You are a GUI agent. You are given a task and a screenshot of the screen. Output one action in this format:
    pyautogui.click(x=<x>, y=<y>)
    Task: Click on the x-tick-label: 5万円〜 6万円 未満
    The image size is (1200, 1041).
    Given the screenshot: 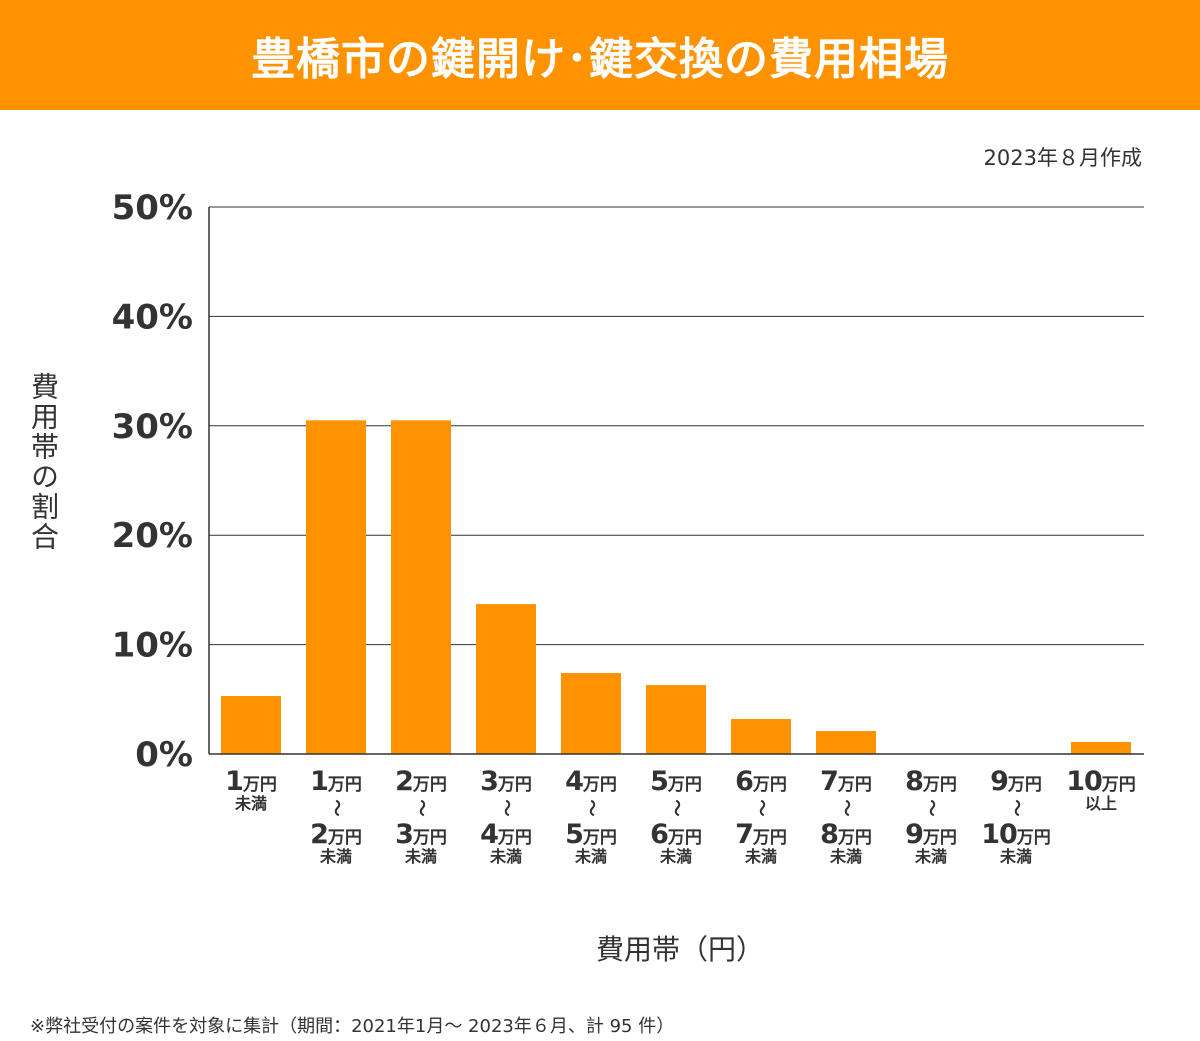 What is the action you would take?
    pyautogui.click(x=676, y=816)
    